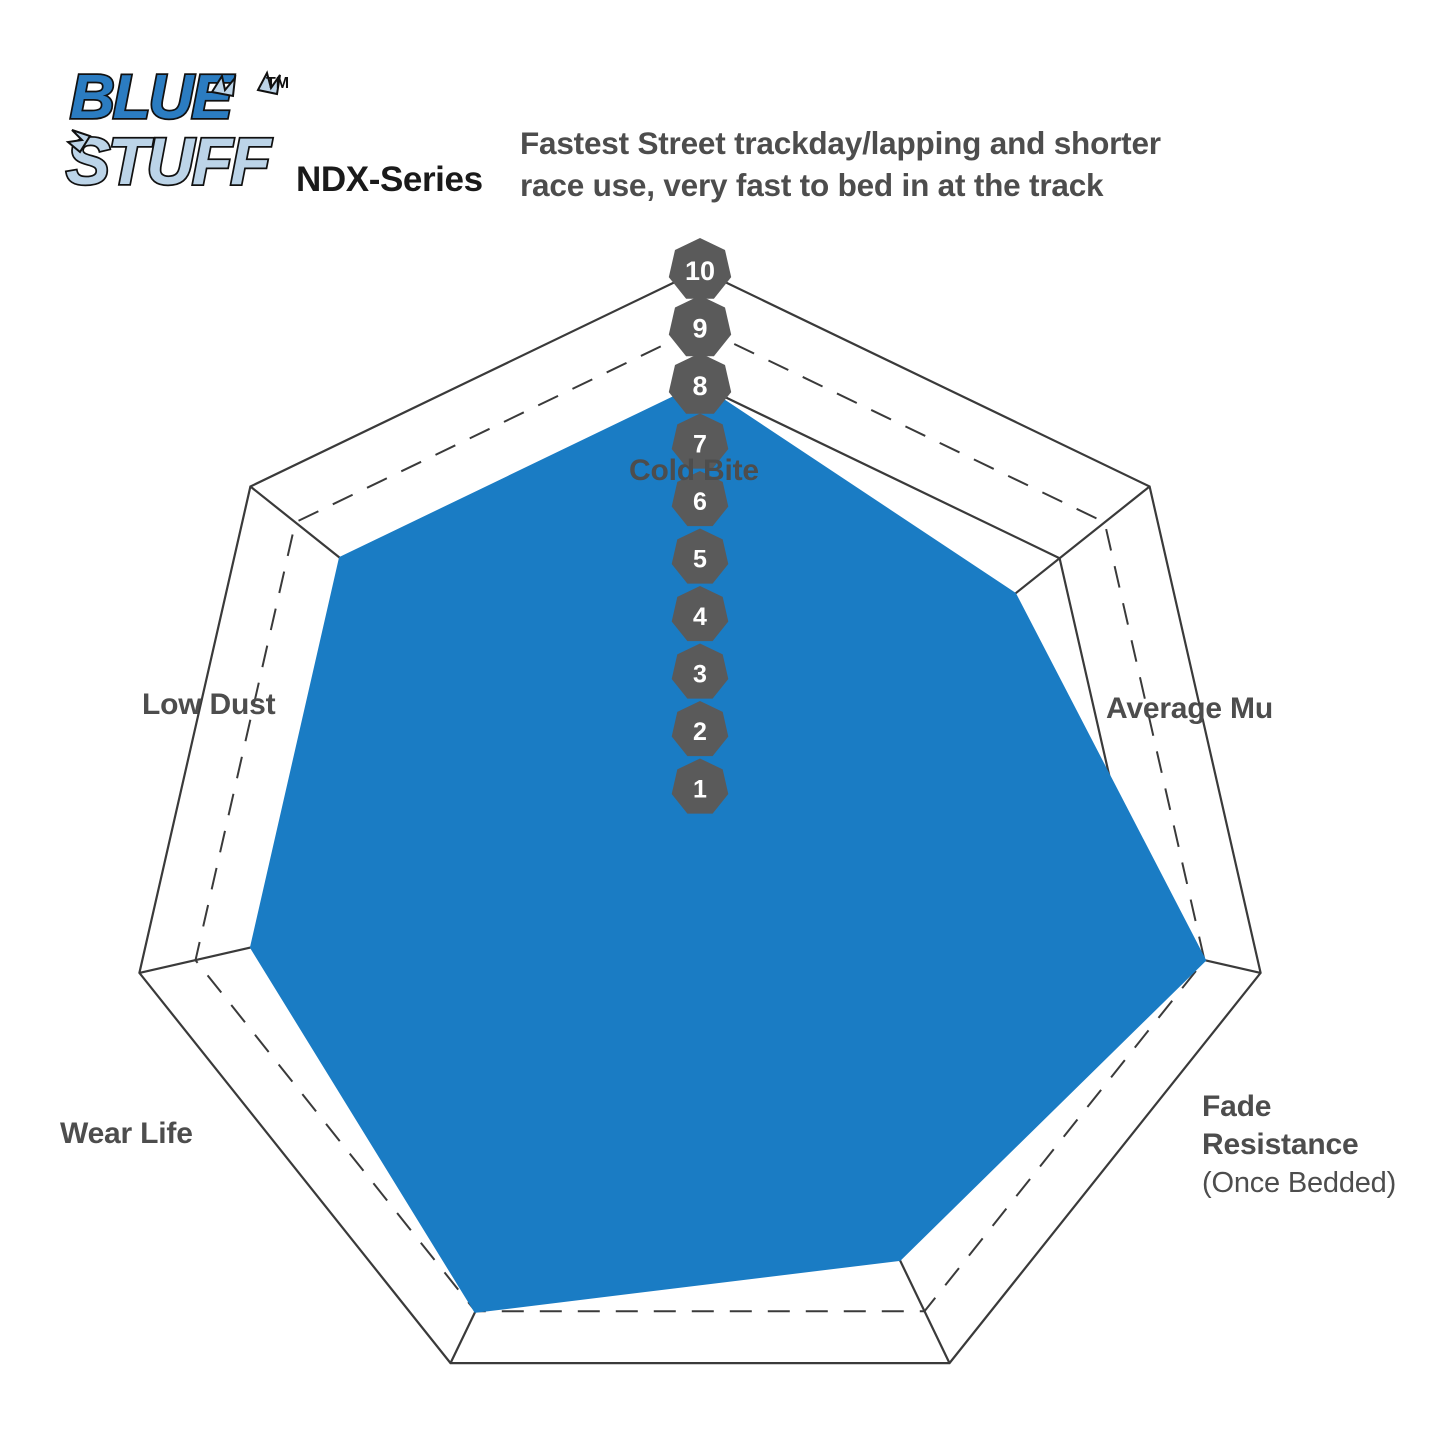 This screenshot has width=1445, height=1445. Describe the element at coordinates (209, 704) in the screenshot. I see `axis-label-low-dust: Low Dust` at that location.